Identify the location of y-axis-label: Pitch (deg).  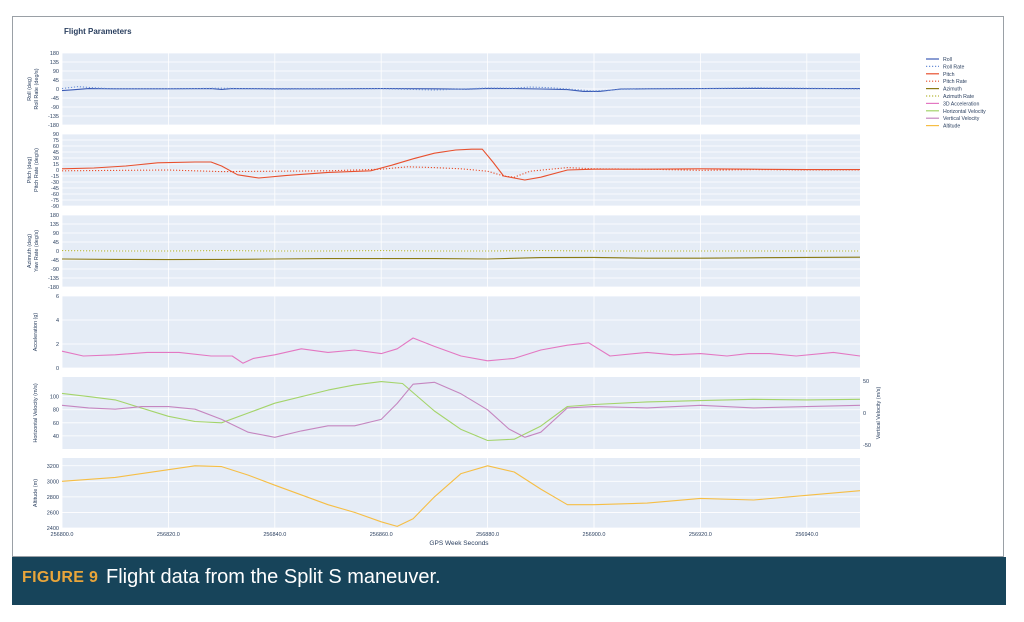
(30, 170).